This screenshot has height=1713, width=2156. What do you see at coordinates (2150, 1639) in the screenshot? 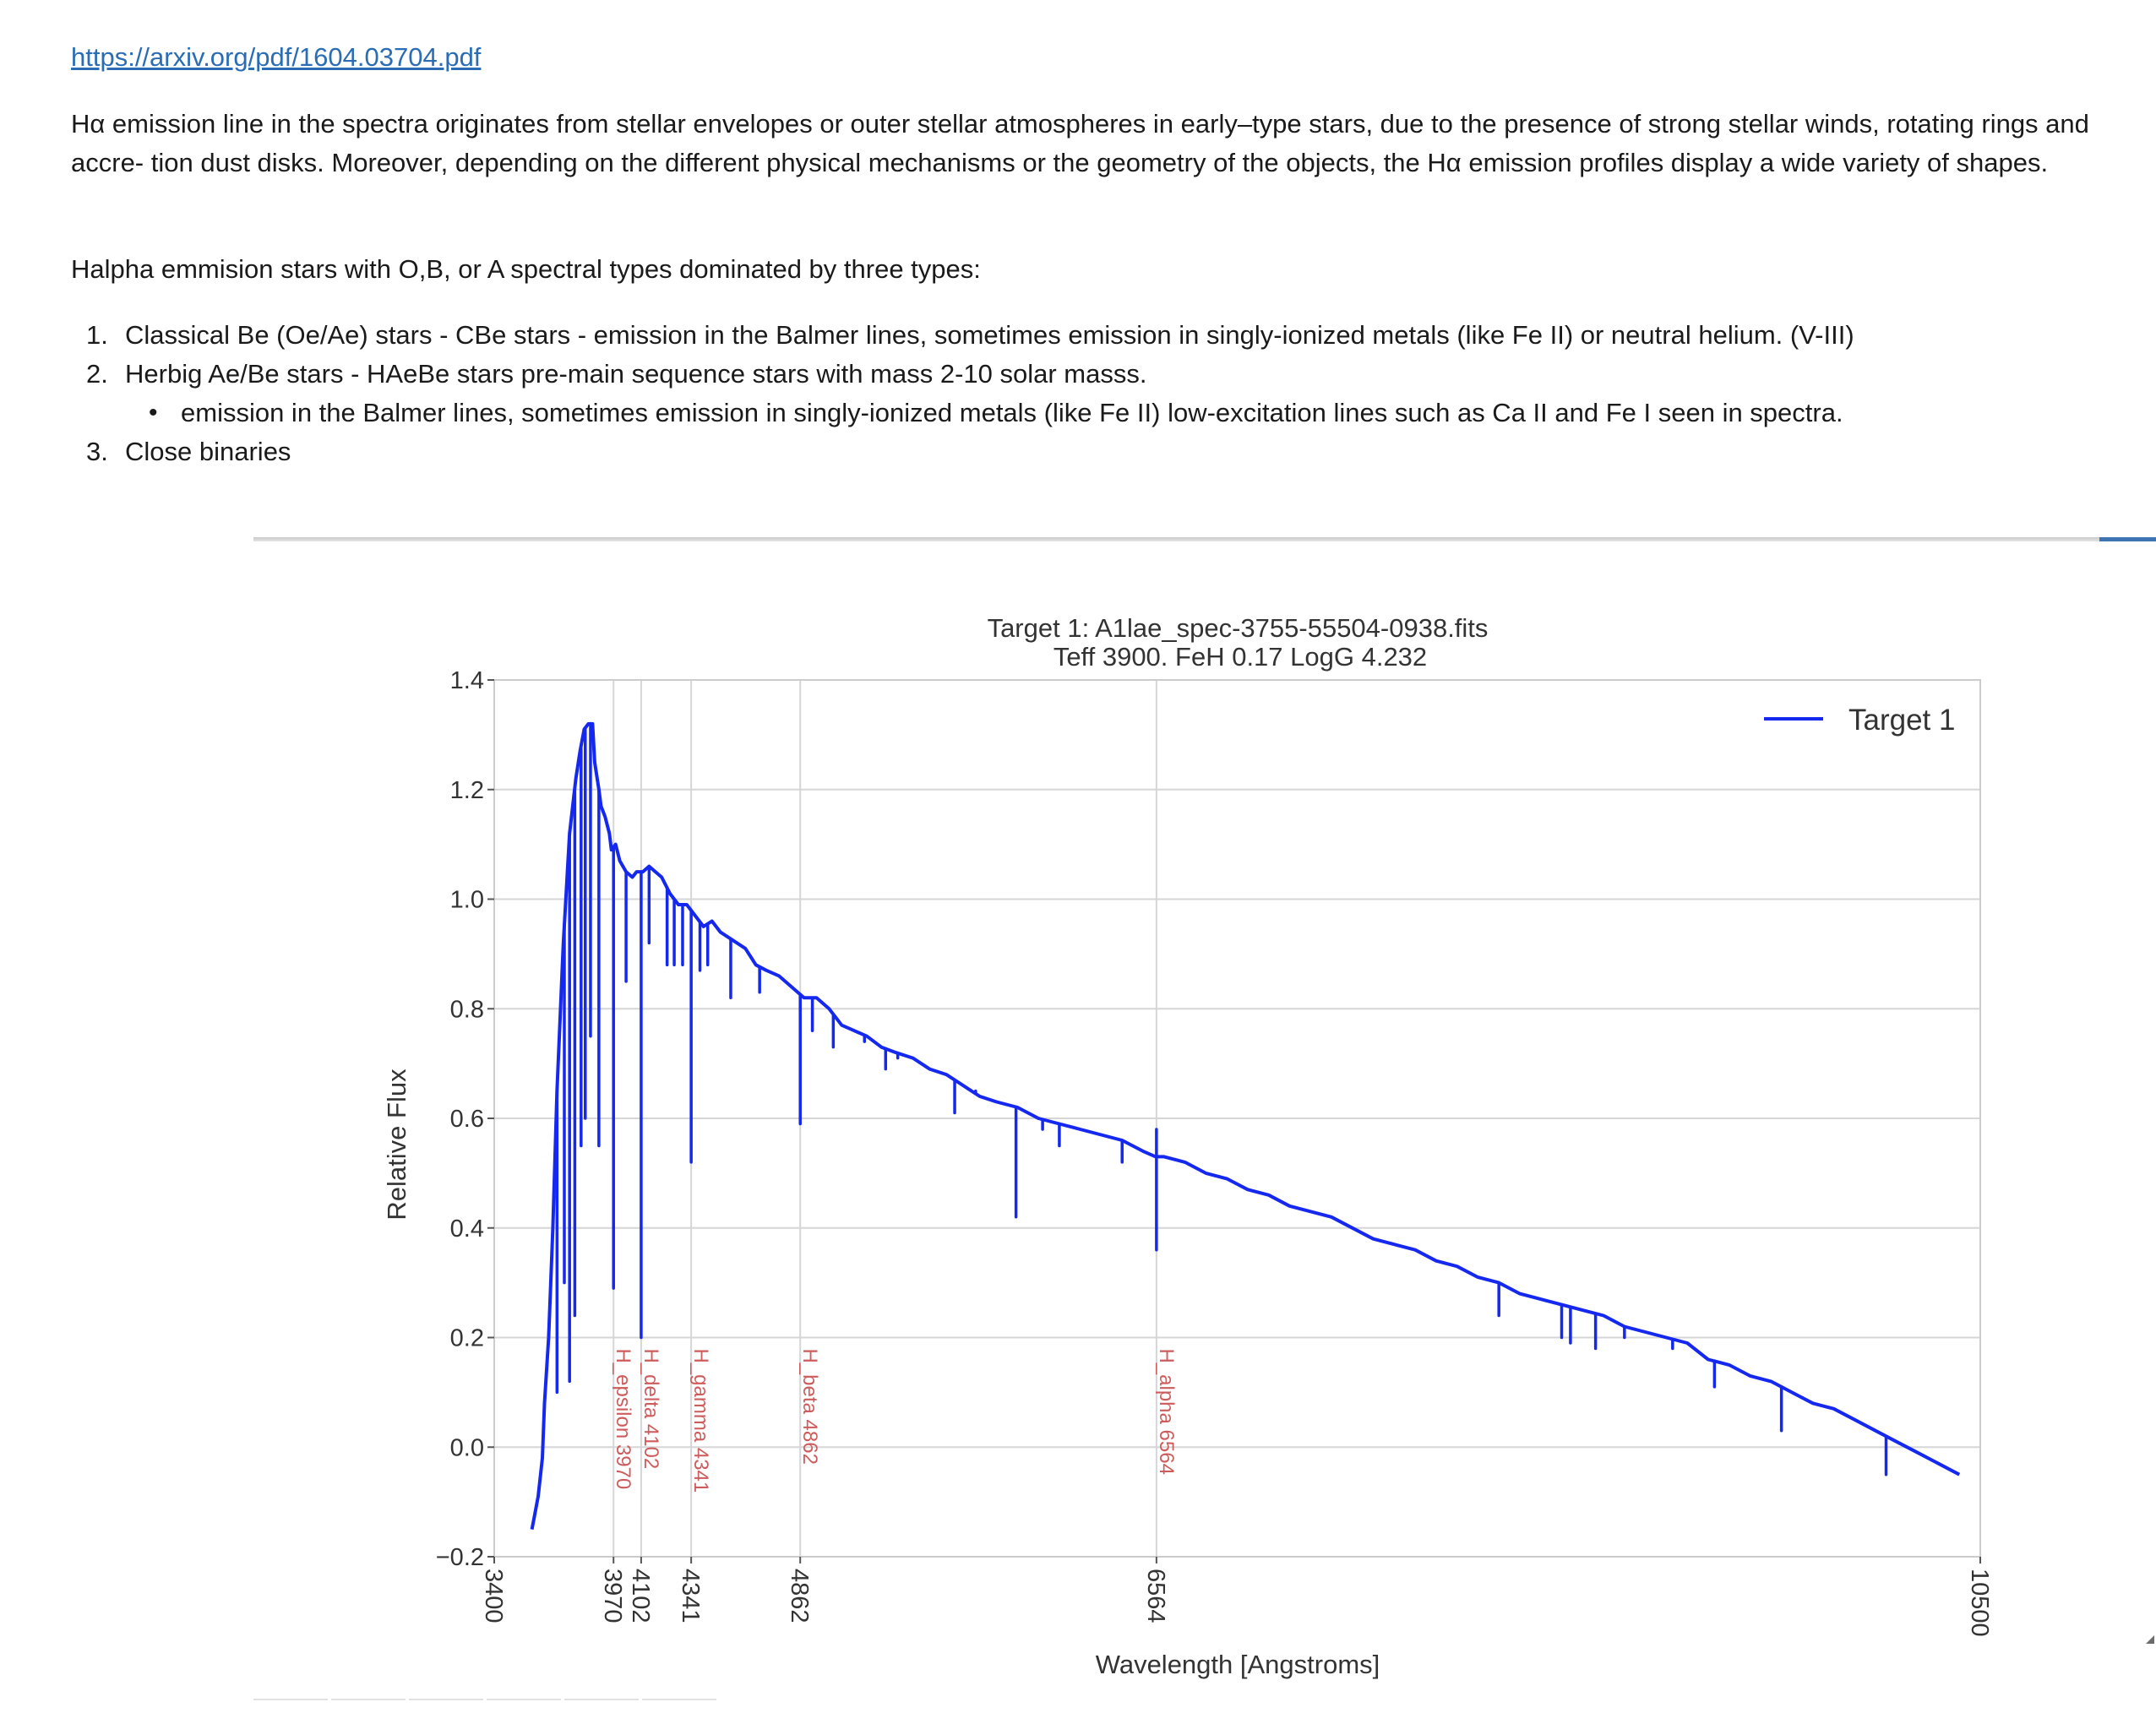
I see `resize-handle-icon` at bounding box center [2150, 1639].